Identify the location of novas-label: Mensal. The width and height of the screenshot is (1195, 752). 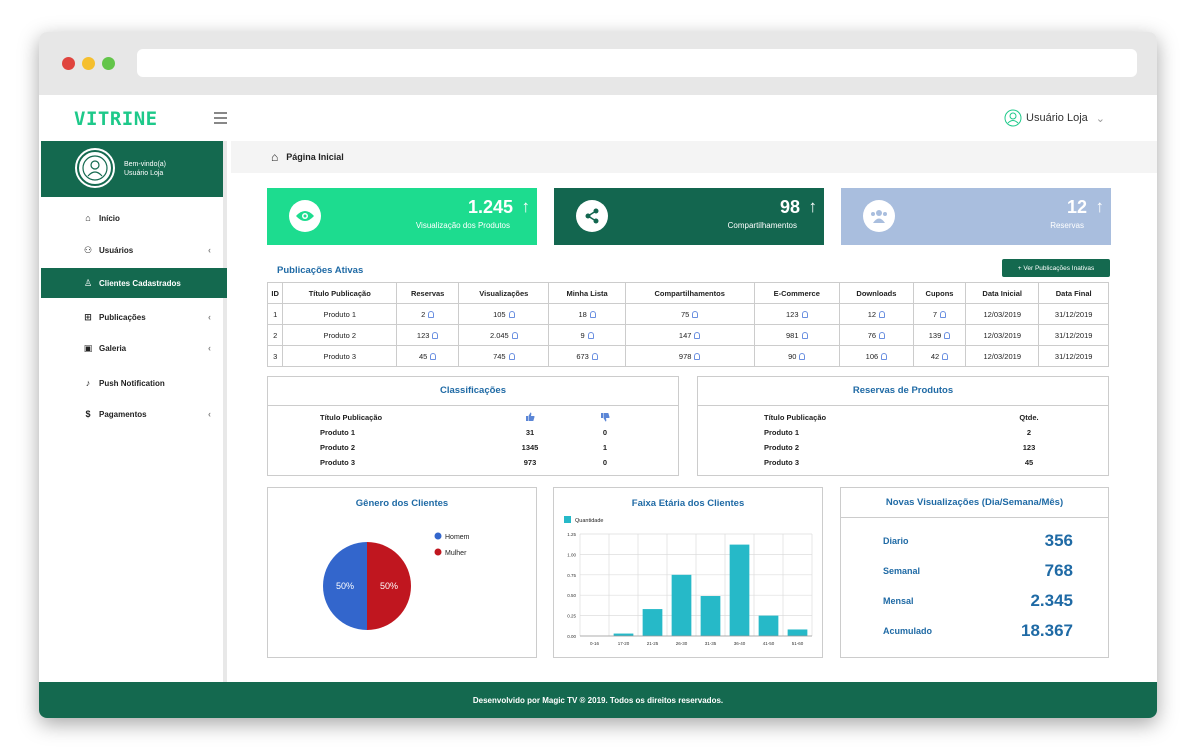
(898, 601).